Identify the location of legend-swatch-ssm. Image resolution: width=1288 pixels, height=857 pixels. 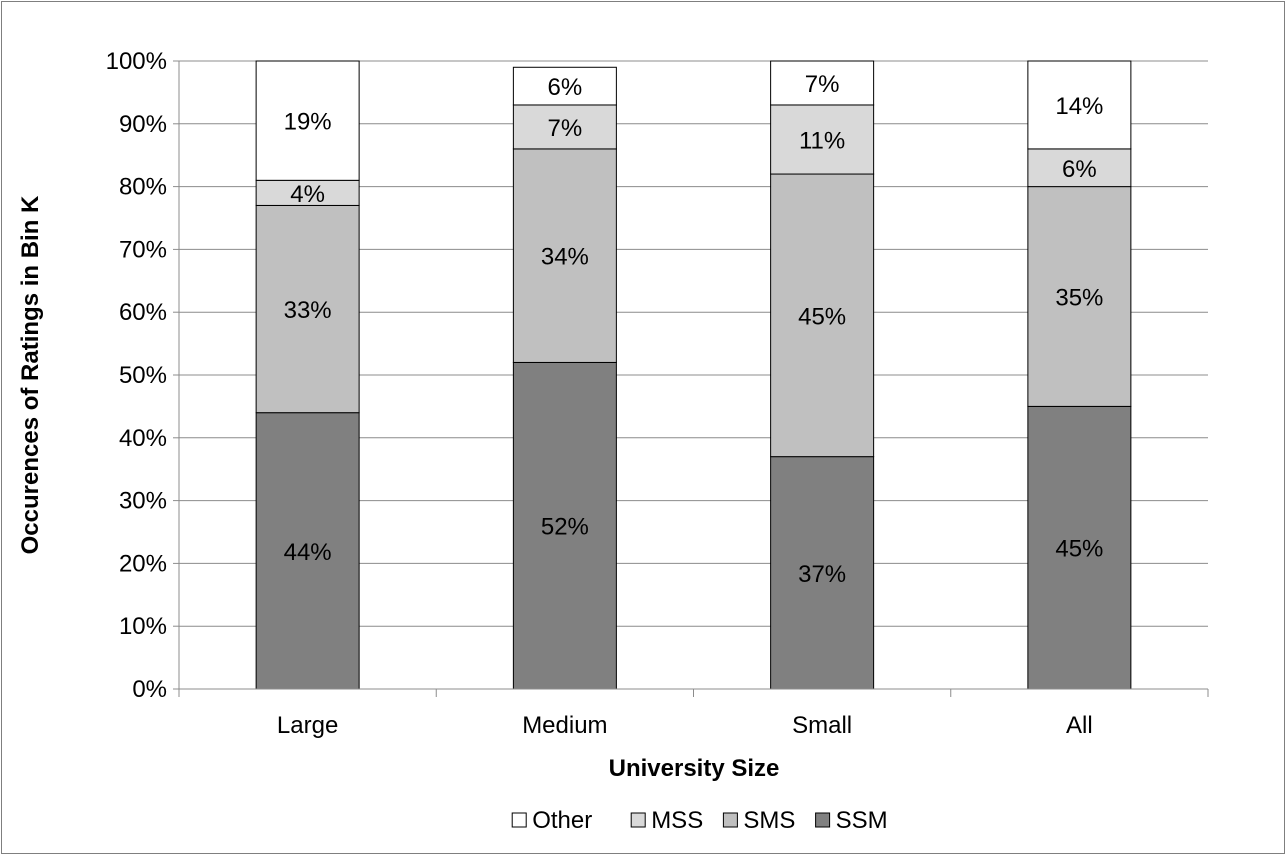
(823, 820).